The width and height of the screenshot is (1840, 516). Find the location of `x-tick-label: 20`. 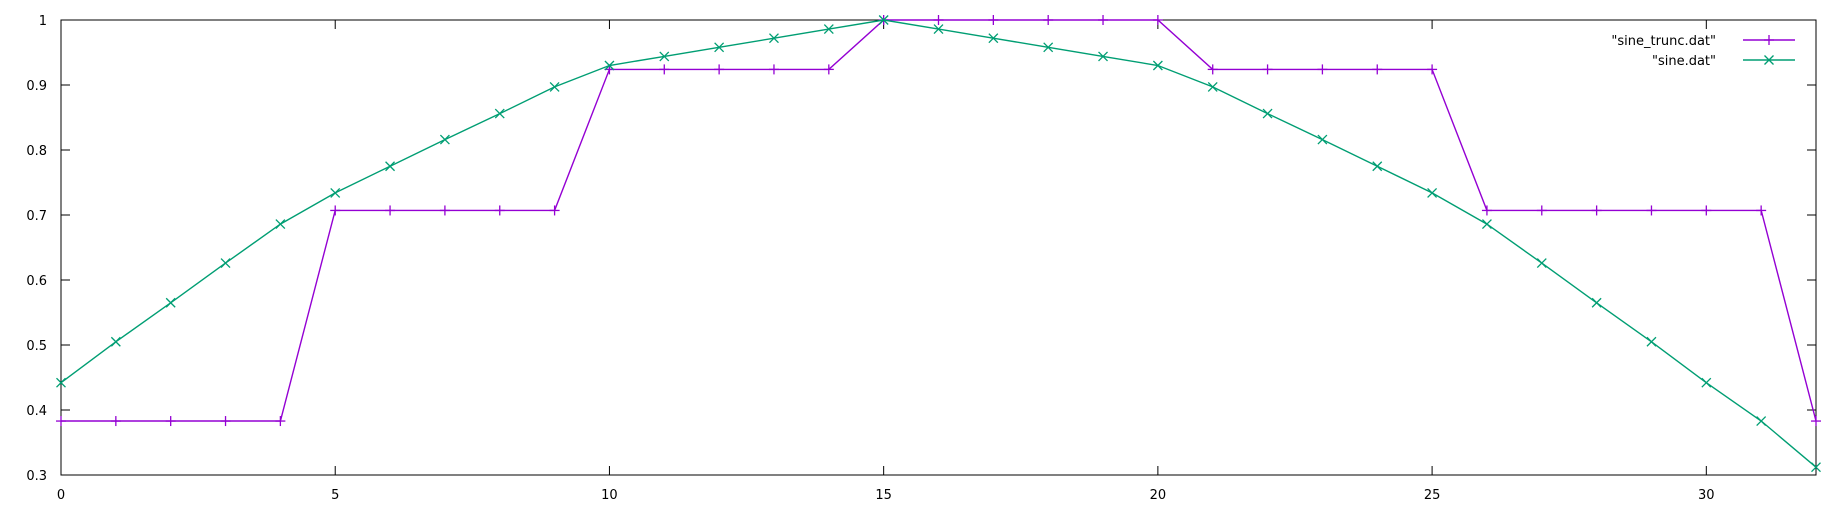

x-tick-label: 20 is located at coordinates (1158, 495).